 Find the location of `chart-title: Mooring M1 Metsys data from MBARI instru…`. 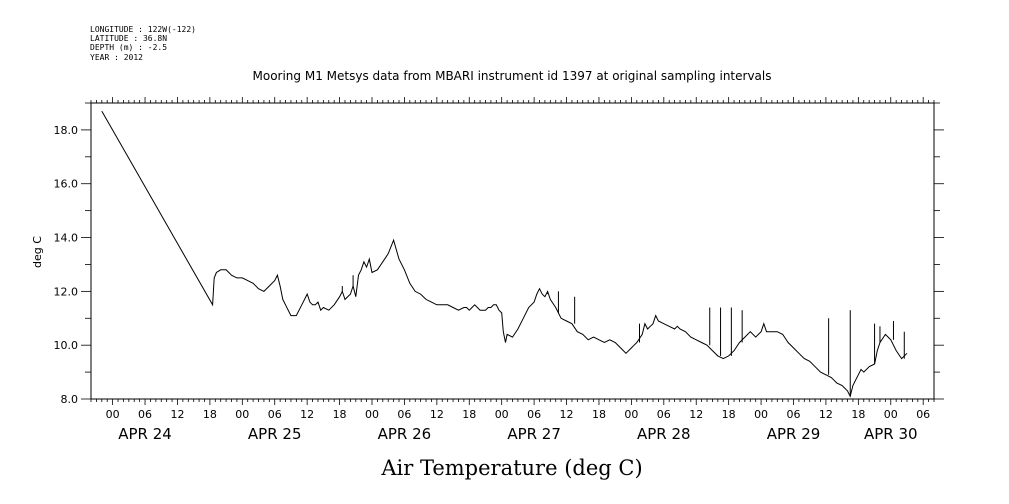

chart-title: Mooring M1 Metsys data from MBARI instru… is located at coordinates (512, 76).